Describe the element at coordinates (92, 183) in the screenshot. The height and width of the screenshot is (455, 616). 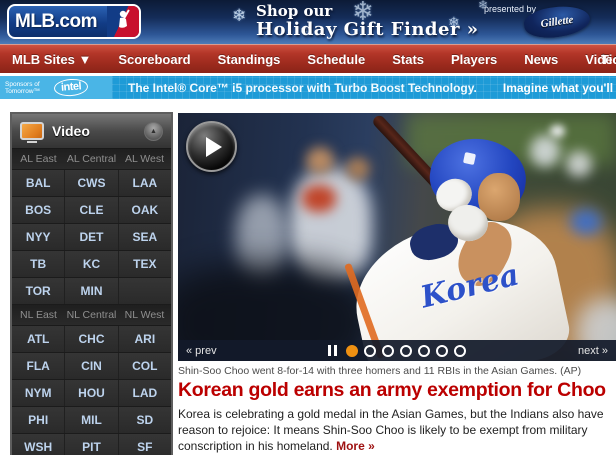
I see `team-link: CWS` at that location.